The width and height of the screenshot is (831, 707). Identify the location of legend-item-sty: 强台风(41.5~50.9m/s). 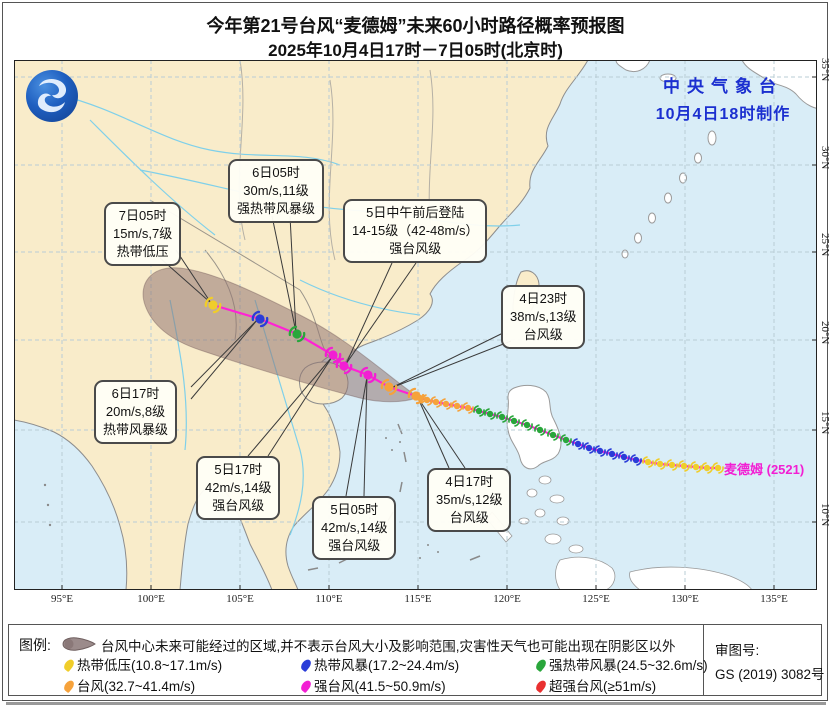
(372, 685).